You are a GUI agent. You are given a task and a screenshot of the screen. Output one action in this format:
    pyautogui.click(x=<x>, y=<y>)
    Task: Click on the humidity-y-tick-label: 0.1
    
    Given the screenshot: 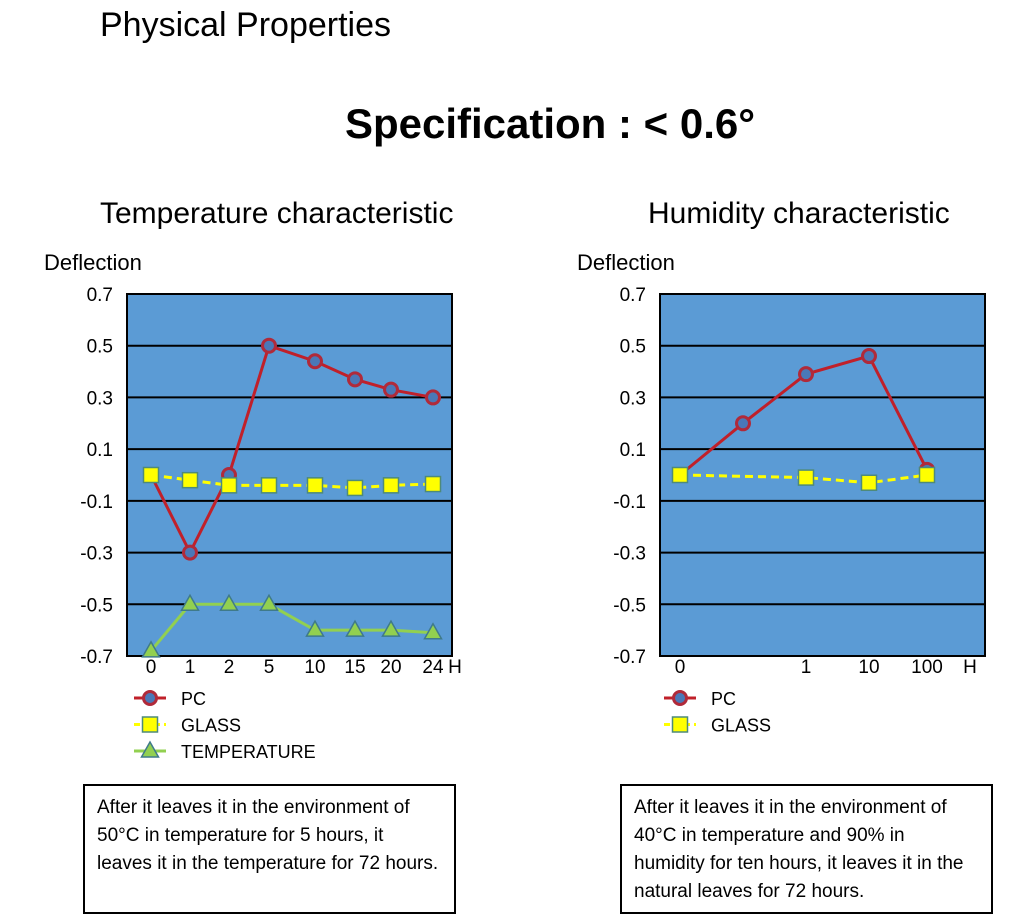 What is the action you would take?
    pyautogui.click(x=633, y=450)
    